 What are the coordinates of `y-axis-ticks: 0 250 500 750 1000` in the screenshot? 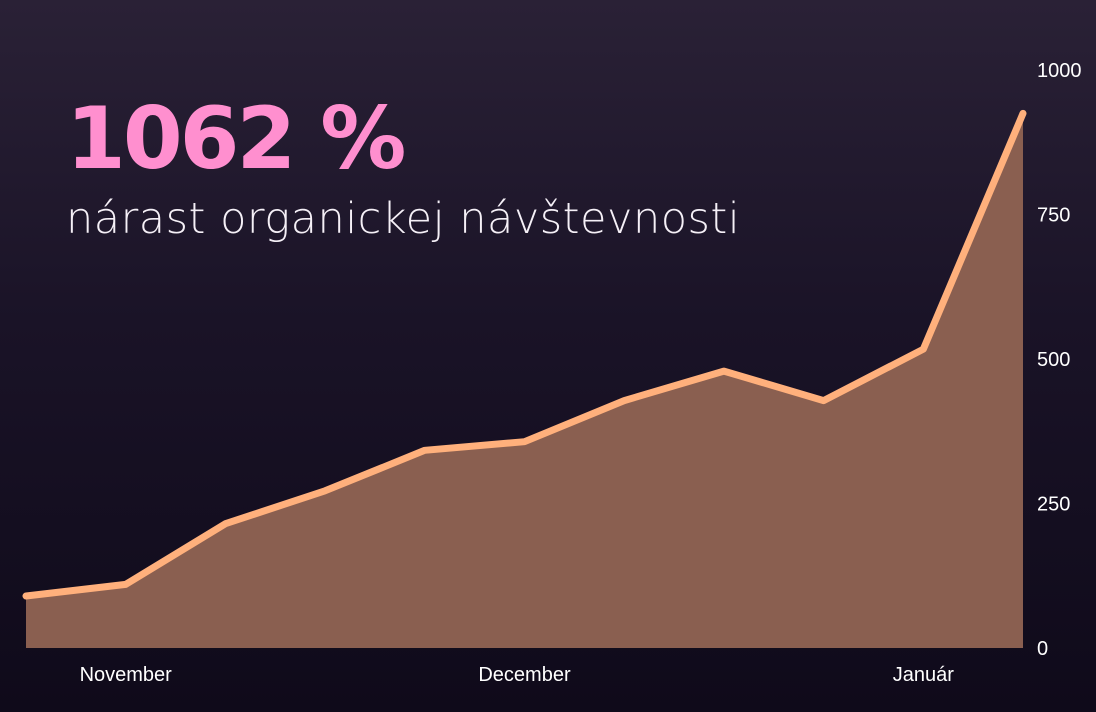 It's located at (1059, 360).